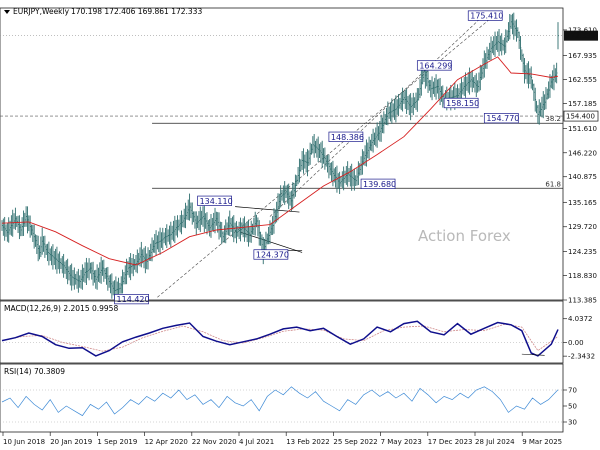  Describe the element at coordinates (582, 56) in the screenshot. I see `y-tick-label: 167.935` at that location.